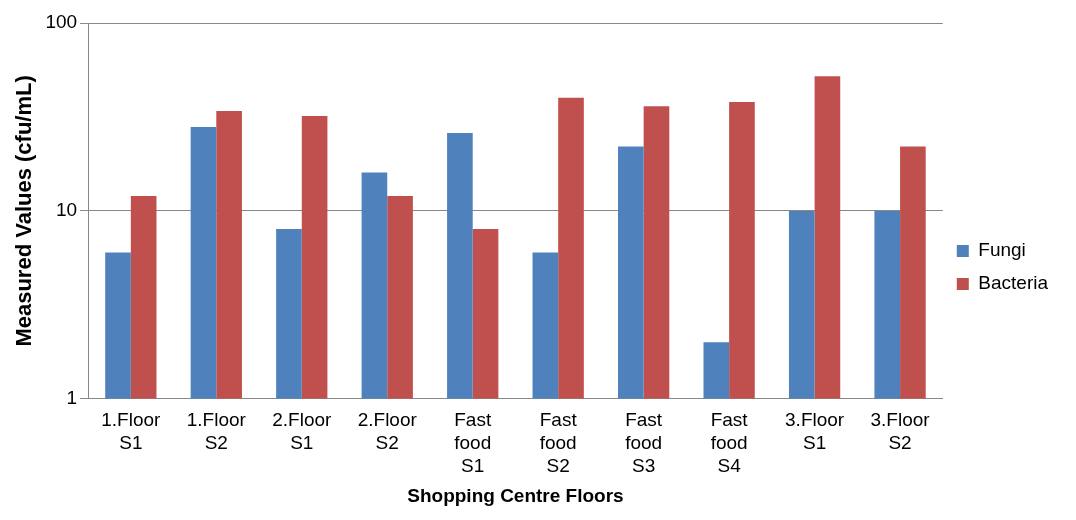 The image size is (1076, 520). Describe the element at coordinates (302, 431) in the screenshot. I see `x-tick-label: 2.Floor S1` at that location.